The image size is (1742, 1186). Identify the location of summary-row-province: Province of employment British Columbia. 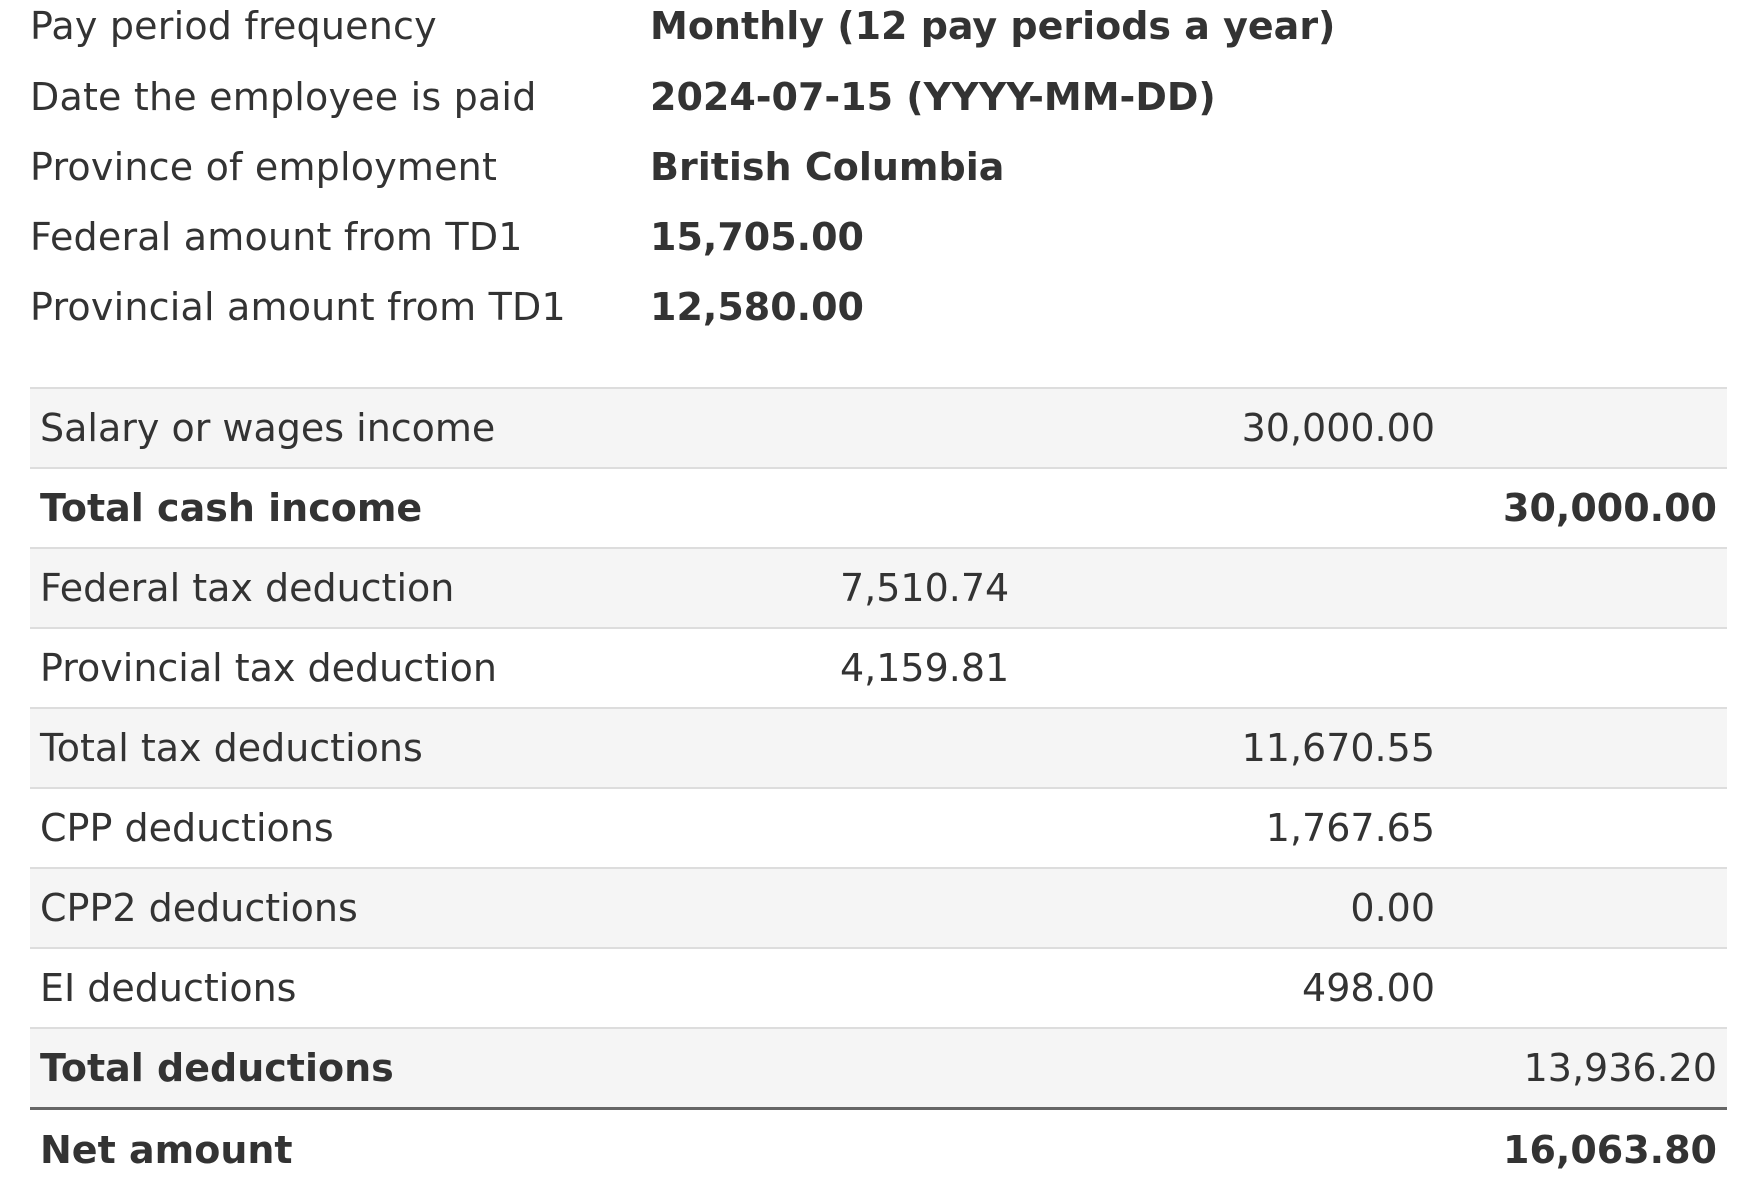
(880, 167).